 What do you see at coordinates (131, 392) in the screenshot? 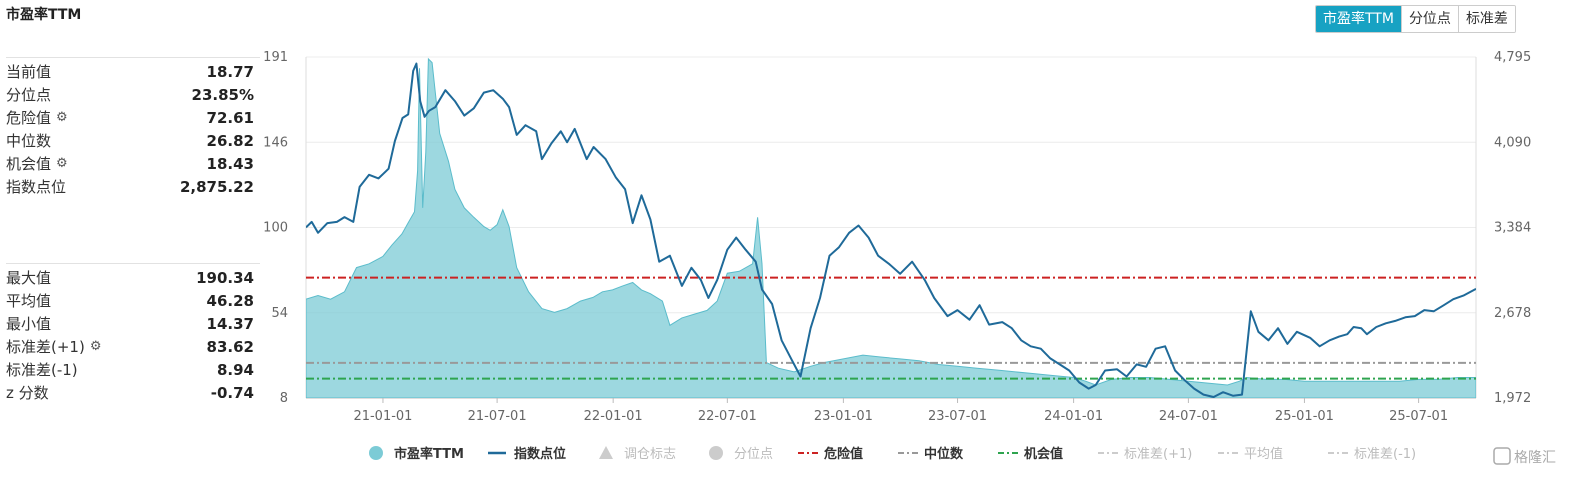
I see `stat-row: z 分数 -0.74` at bounding box center [131, 392].